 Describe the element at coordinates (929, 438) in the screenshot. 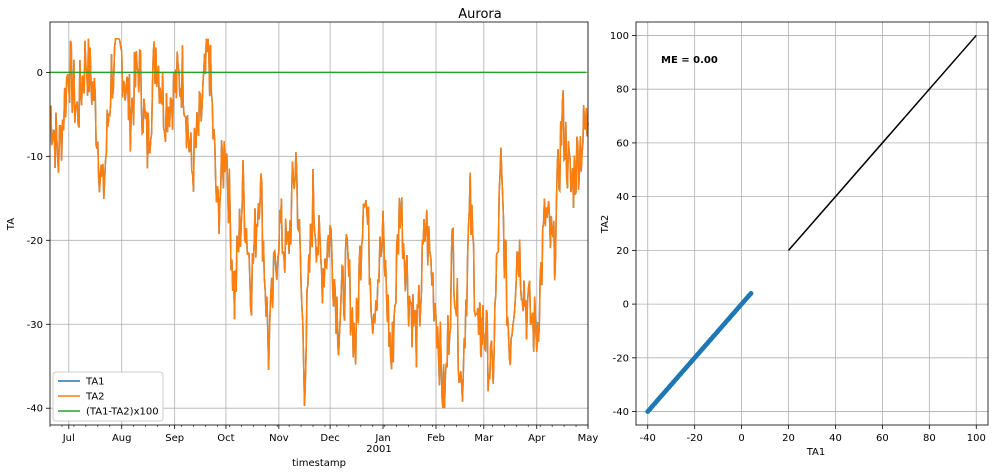

I see `scatter-x-tick-label: 80` at that location.